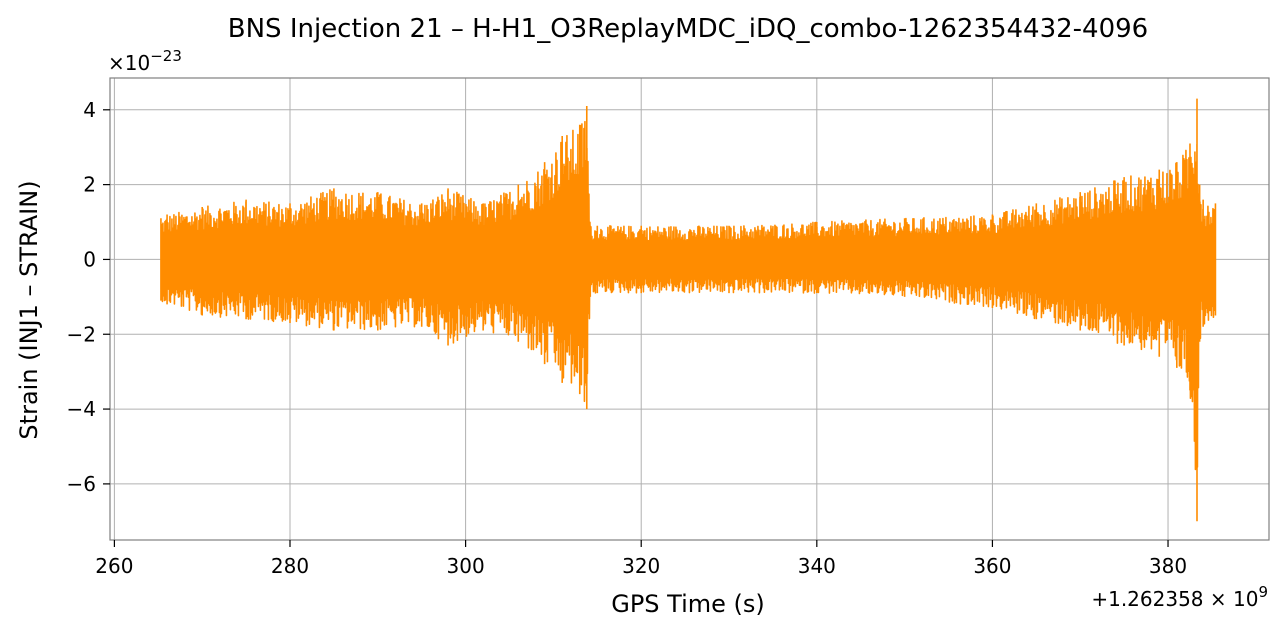 The image size is (1284, 633). I want to click on x-axis-label: GPS Time (s), so click(688, 604).